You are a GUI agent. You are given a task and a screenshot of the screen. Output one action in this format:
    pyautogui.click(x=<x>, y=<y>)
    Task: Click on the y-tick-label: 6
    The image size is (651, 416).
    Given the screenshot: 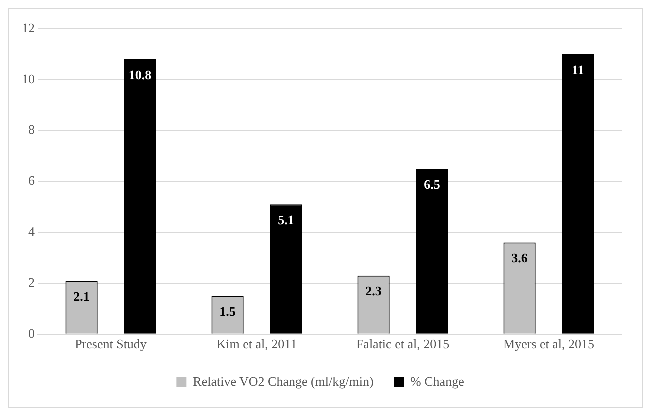 What is the action you would take?
    pyautogui.click(x=32, y=180)
    